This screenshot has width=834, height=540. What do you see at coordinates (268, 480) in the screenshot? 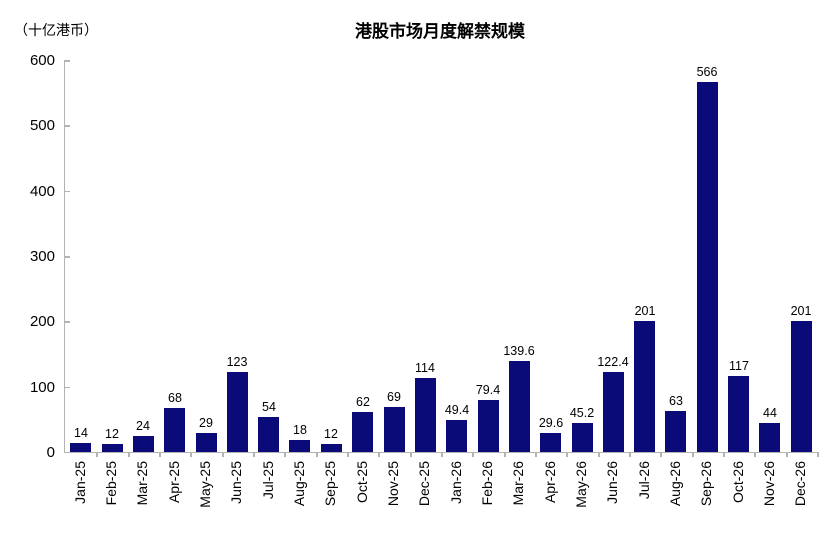
I see `x-axis-tick-label: Jul-25` at bounding box center [268, 480].